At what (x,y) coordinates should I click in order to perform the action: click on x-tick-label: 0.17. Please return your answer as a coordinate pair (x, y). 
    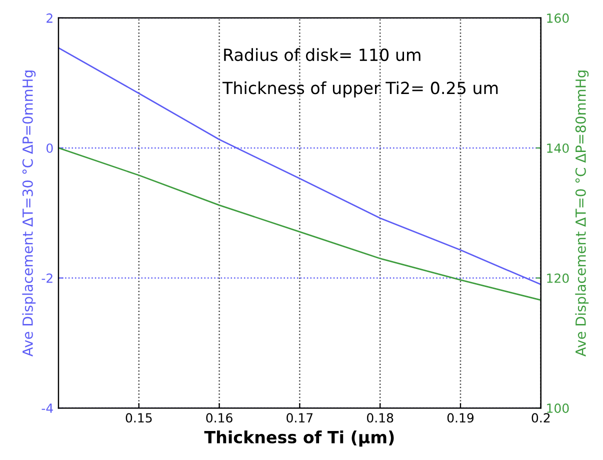
    Looking at the image, I should click on (299, 418).